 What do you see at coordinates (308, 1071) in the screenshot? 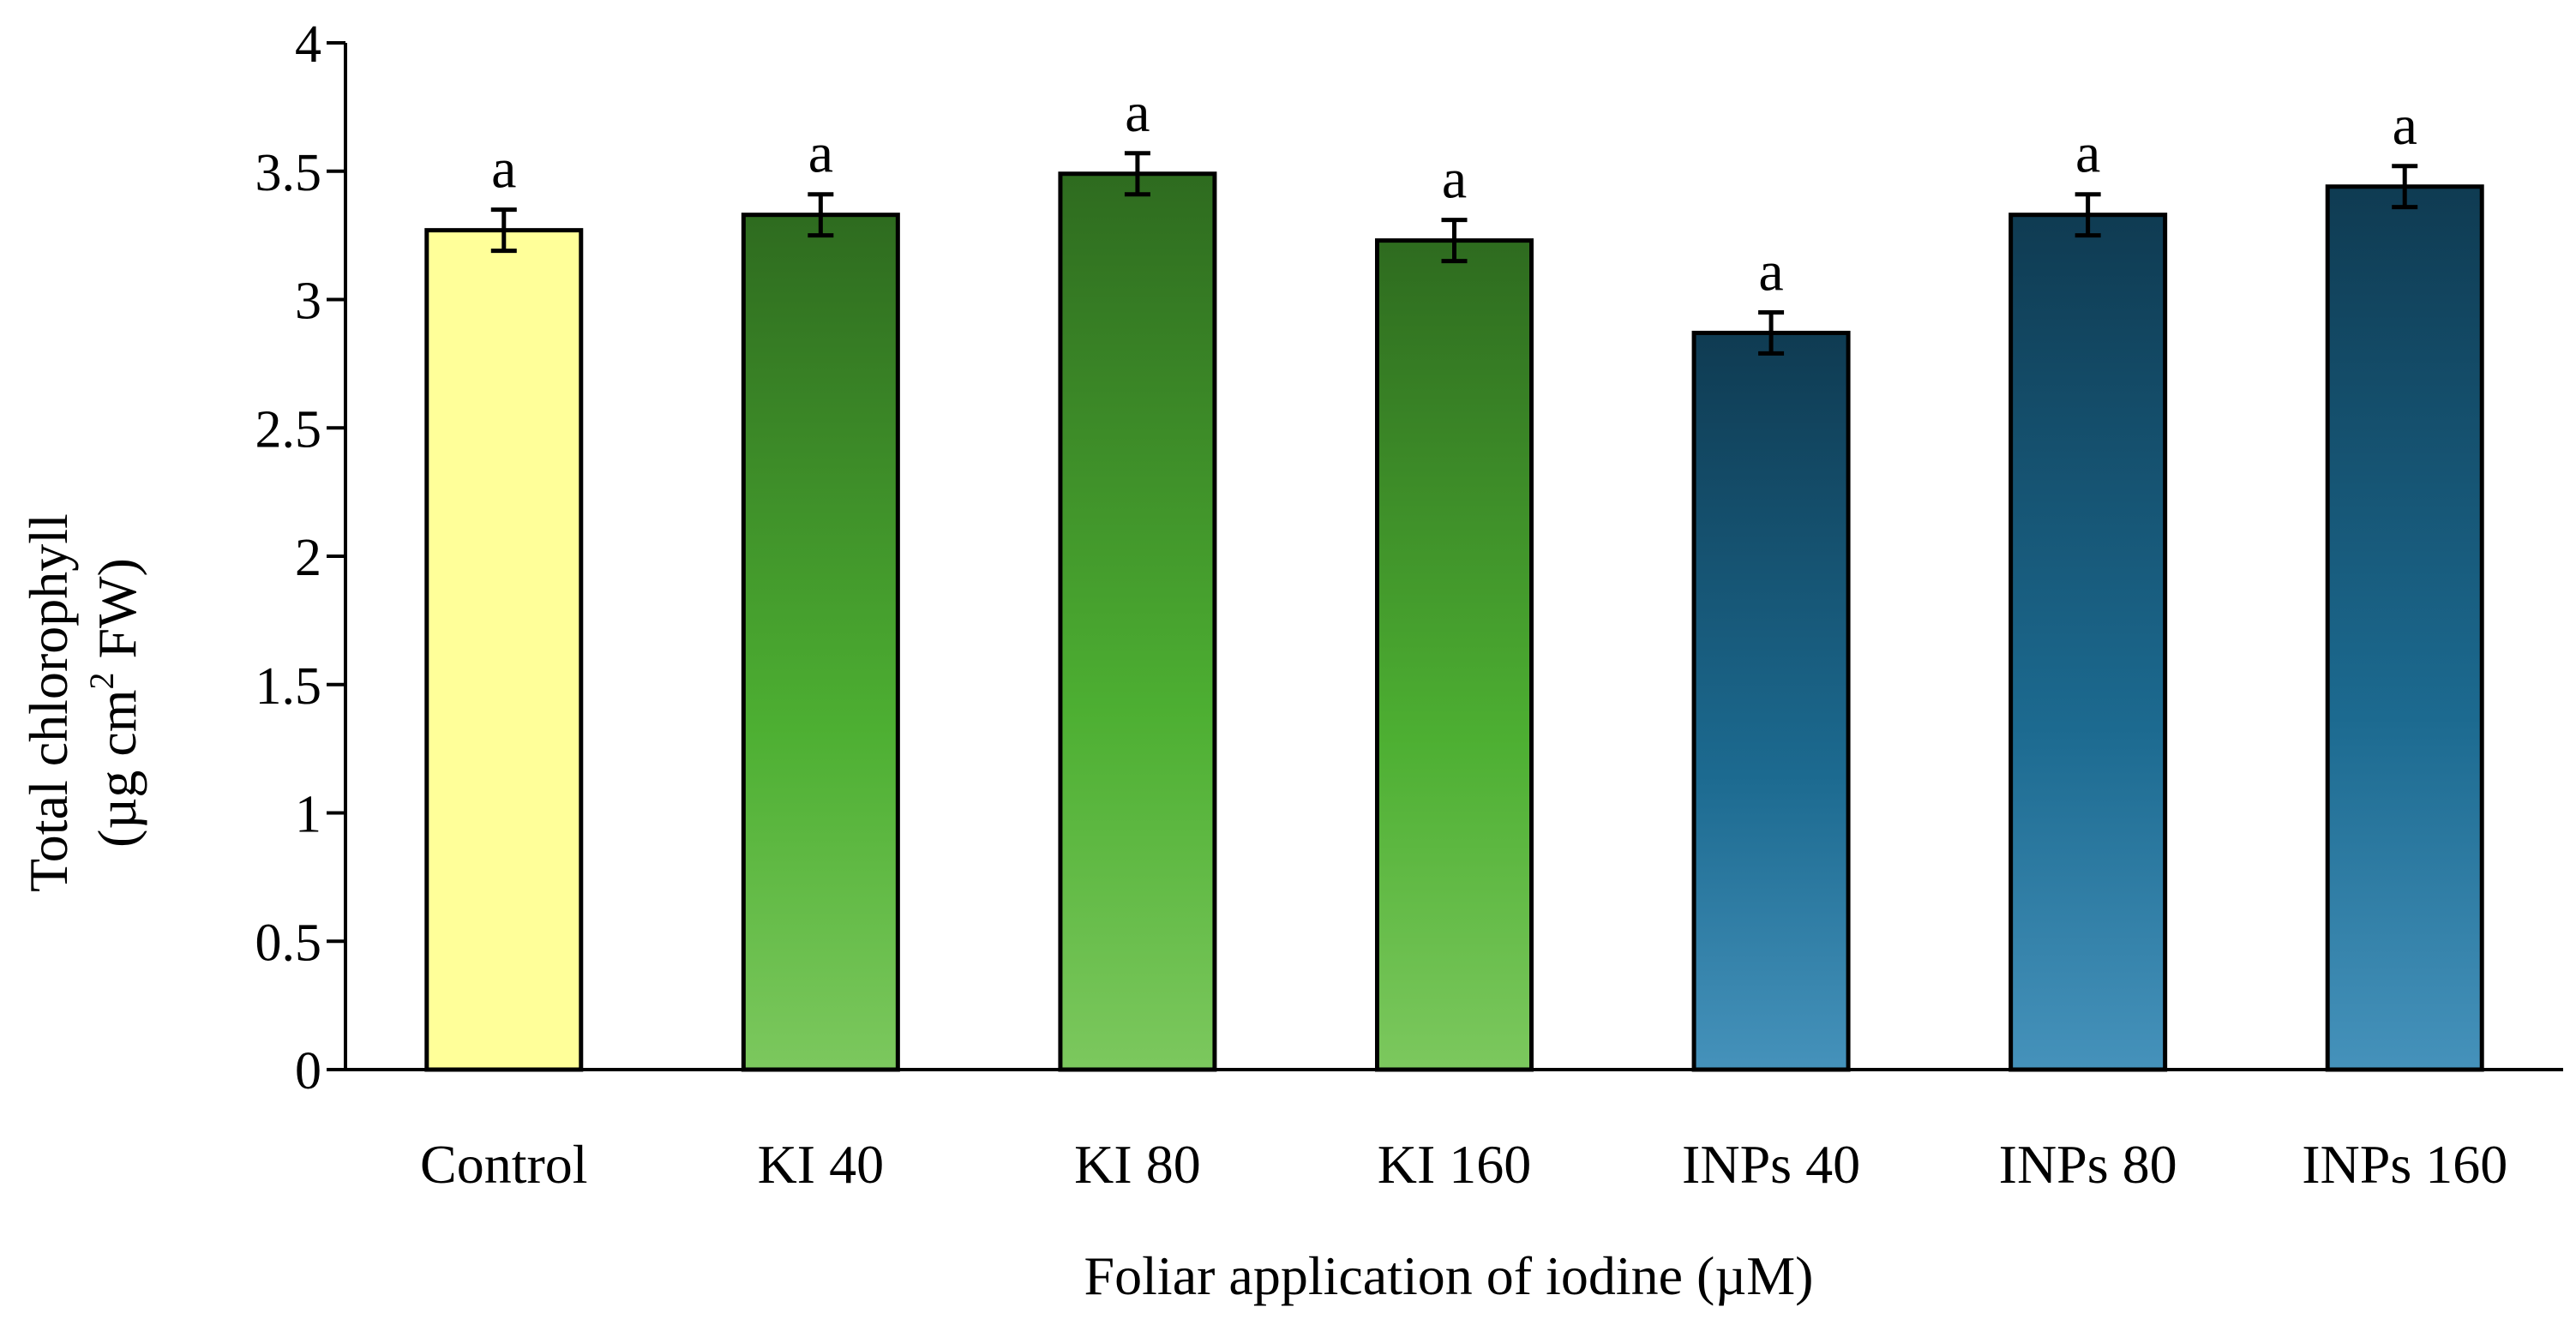
I see `y-tick-label: 0` at bounding box center [308, 1071].